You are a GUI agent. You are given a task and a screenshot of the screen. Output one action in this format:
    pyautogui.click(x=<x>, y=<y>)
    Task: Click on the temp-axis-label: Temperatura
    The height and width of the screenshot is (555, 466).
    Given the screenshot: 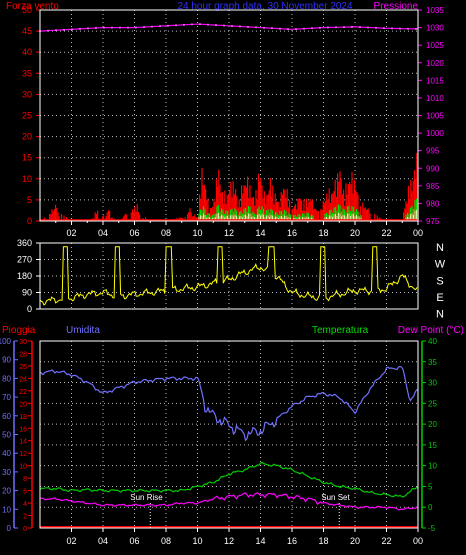 What is the action you would take?
    pyautogui.click(x=340, y=330)
    